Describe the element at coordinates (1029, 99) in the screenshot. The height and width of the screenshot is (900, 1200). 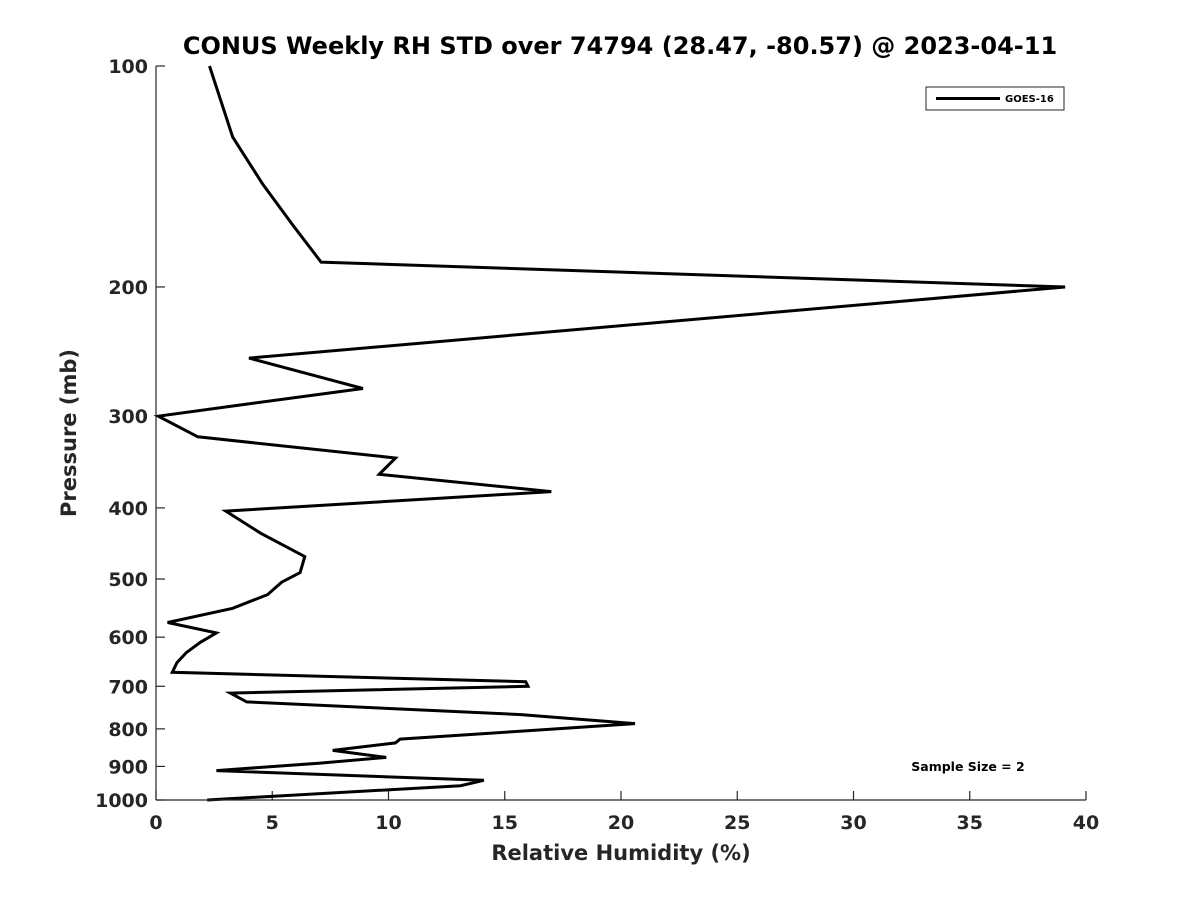
I see `legend-entry-goes-16: GOES-16` at that location.